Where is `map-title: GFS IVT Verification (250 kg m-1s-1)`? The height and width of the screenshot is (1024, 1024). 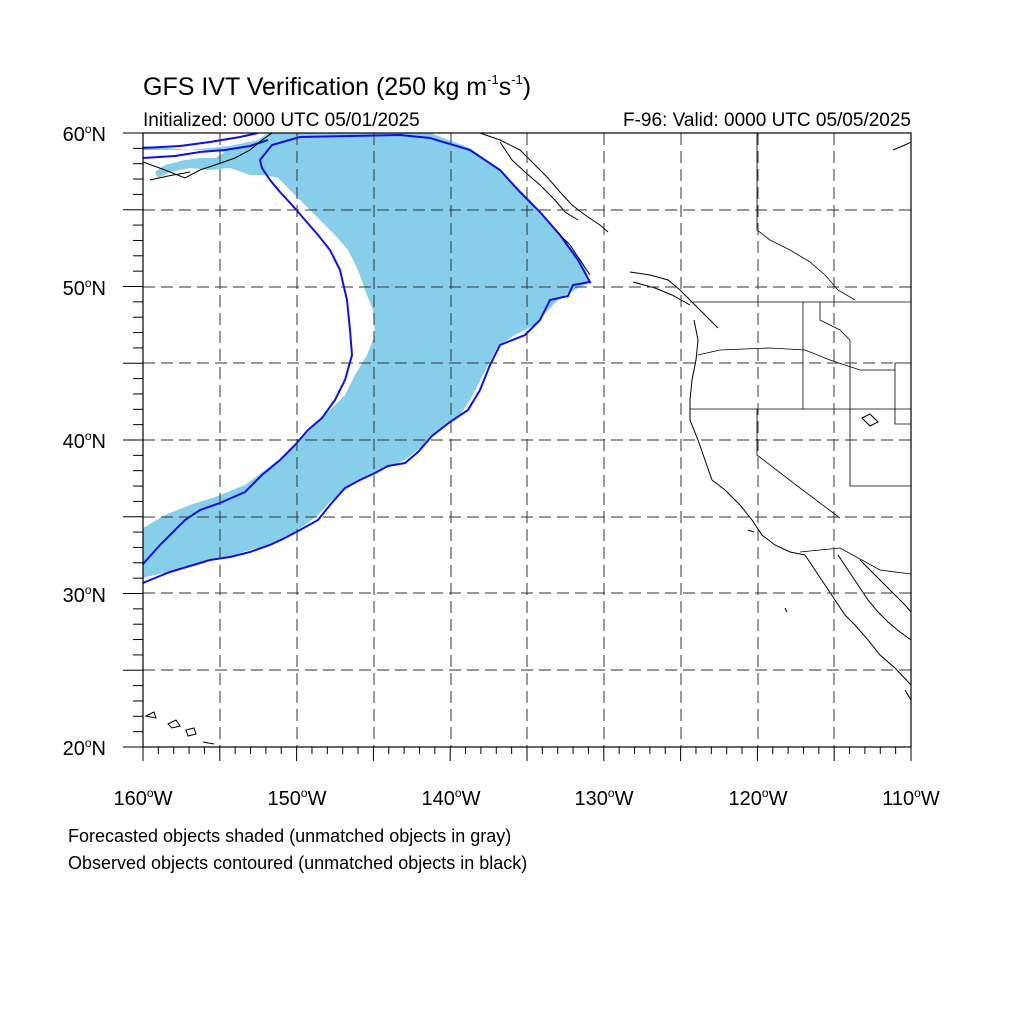 map-title: GFS IVT Verification (250 kg m-1s-1) is located at coordinates (337, 86).